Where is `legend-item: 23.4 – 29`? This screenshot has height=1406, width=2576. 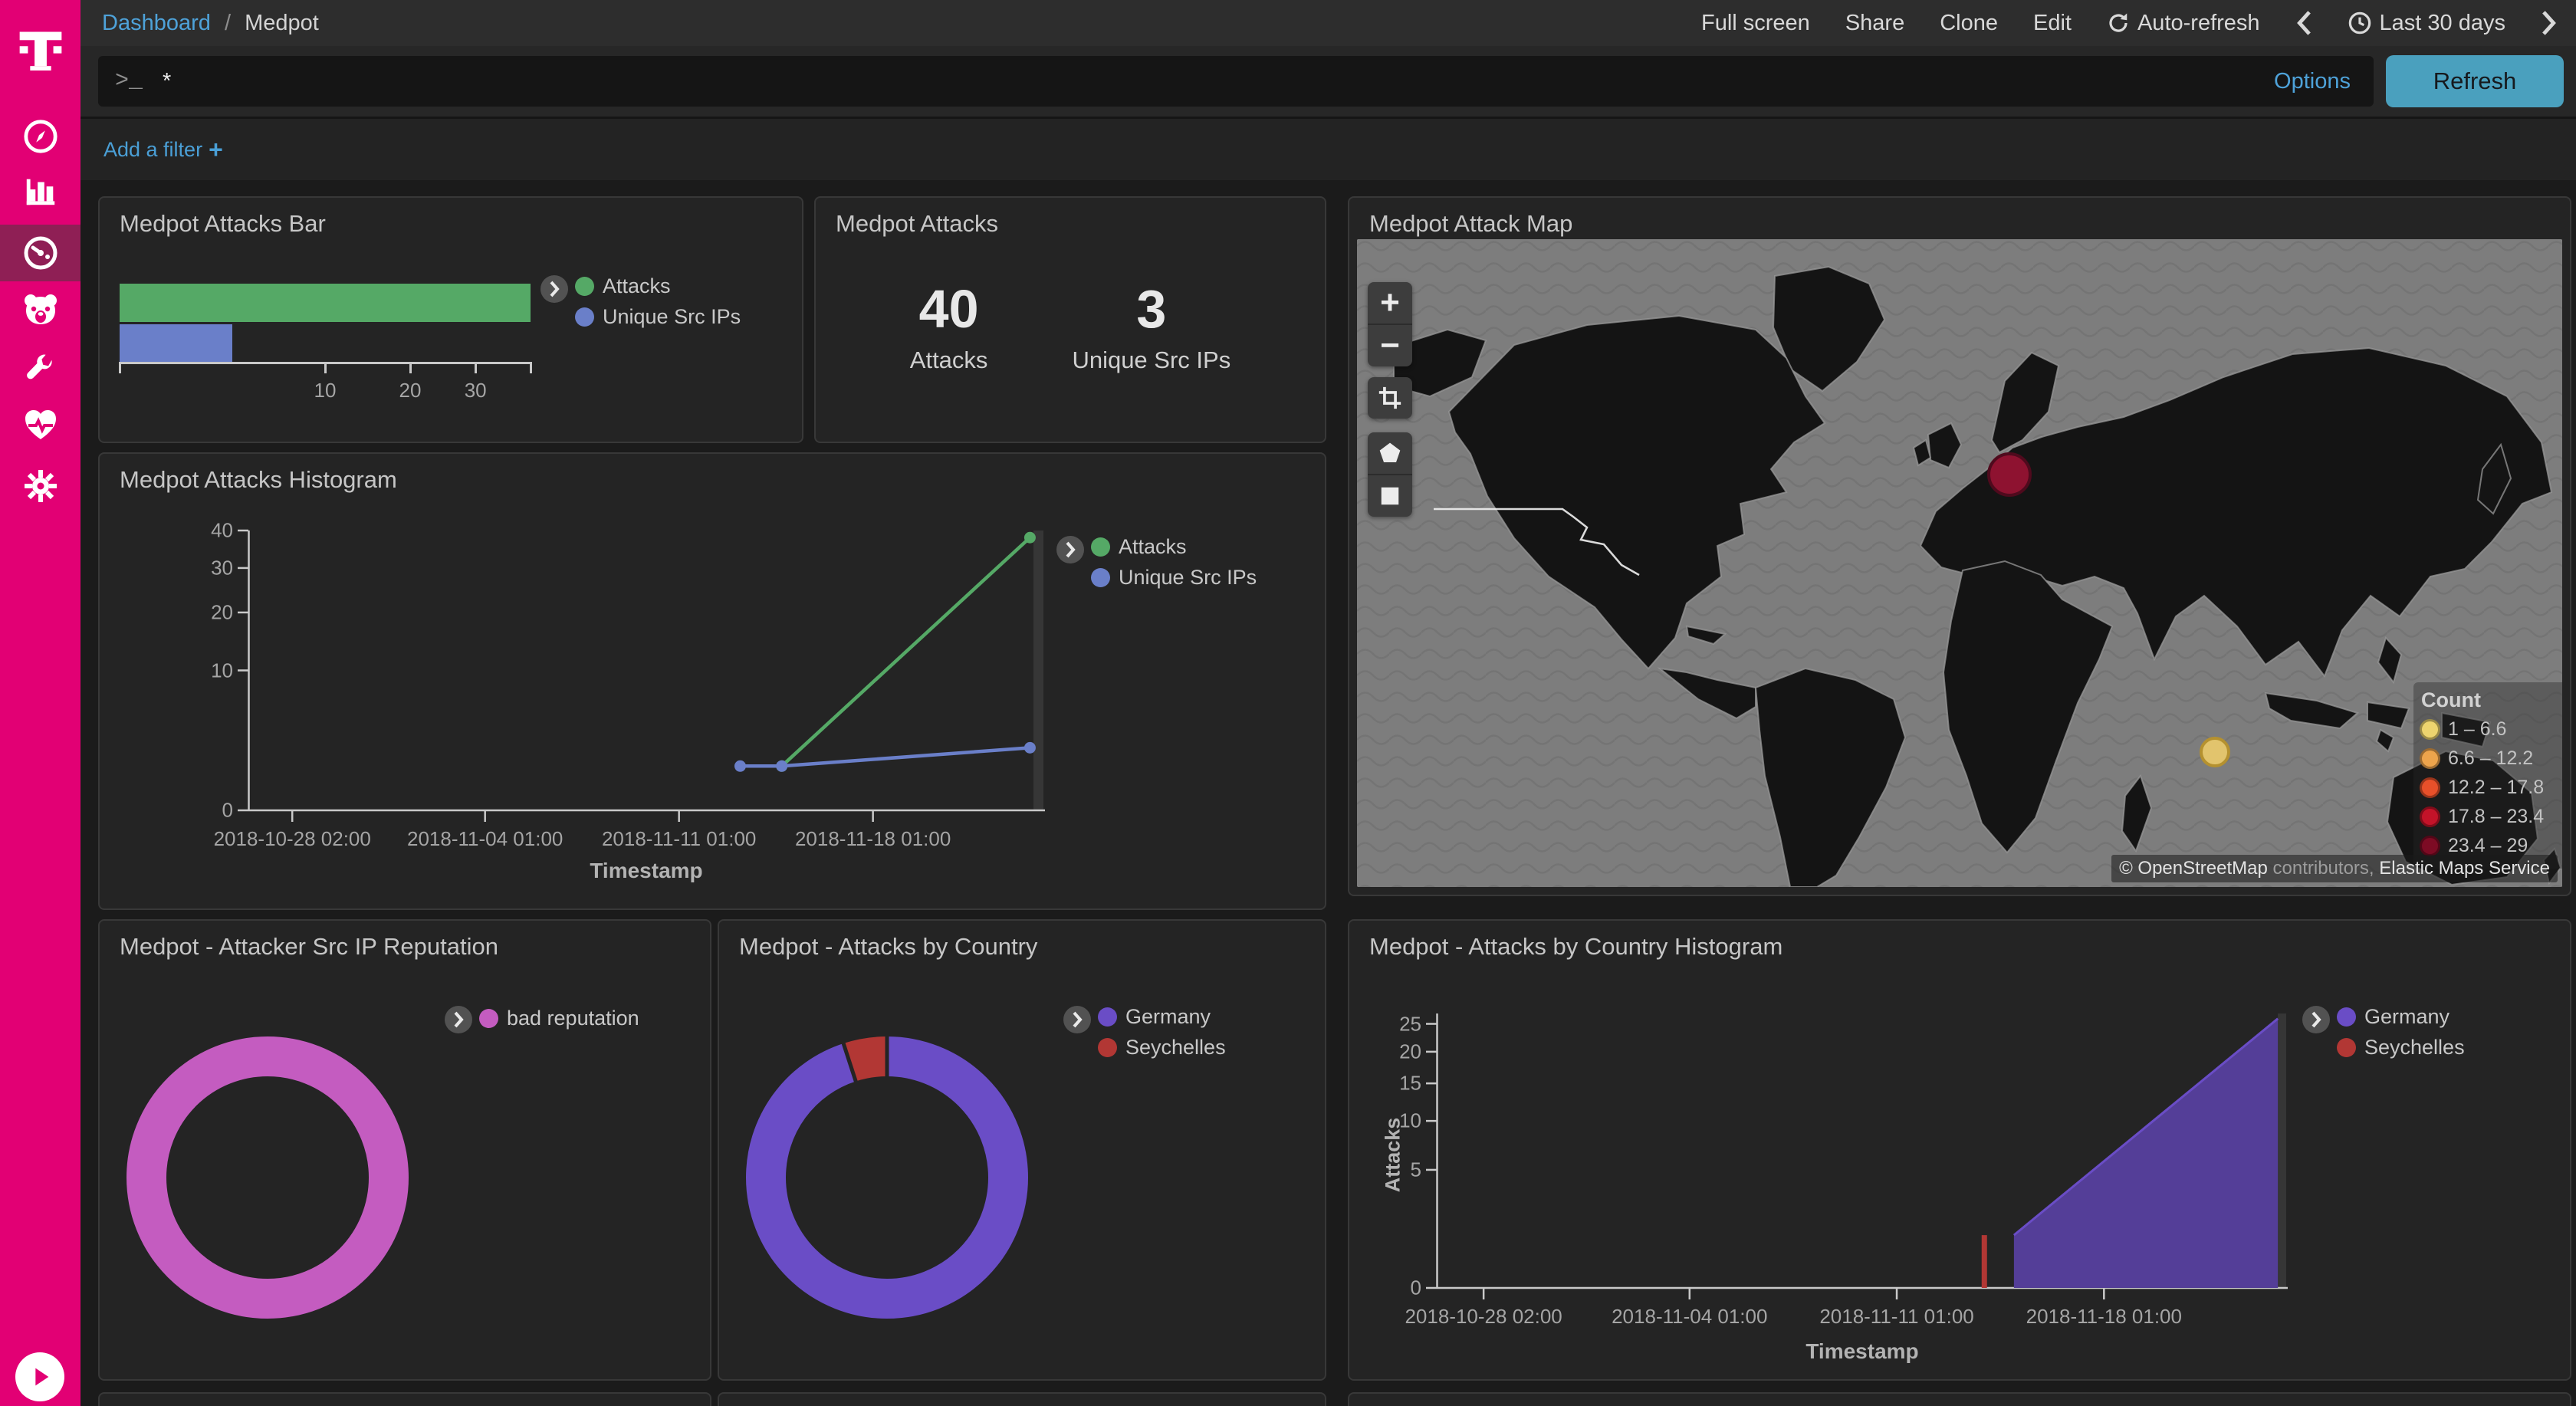 legend-item: 23.4 – 29 is located at coordinates (2491, 846).